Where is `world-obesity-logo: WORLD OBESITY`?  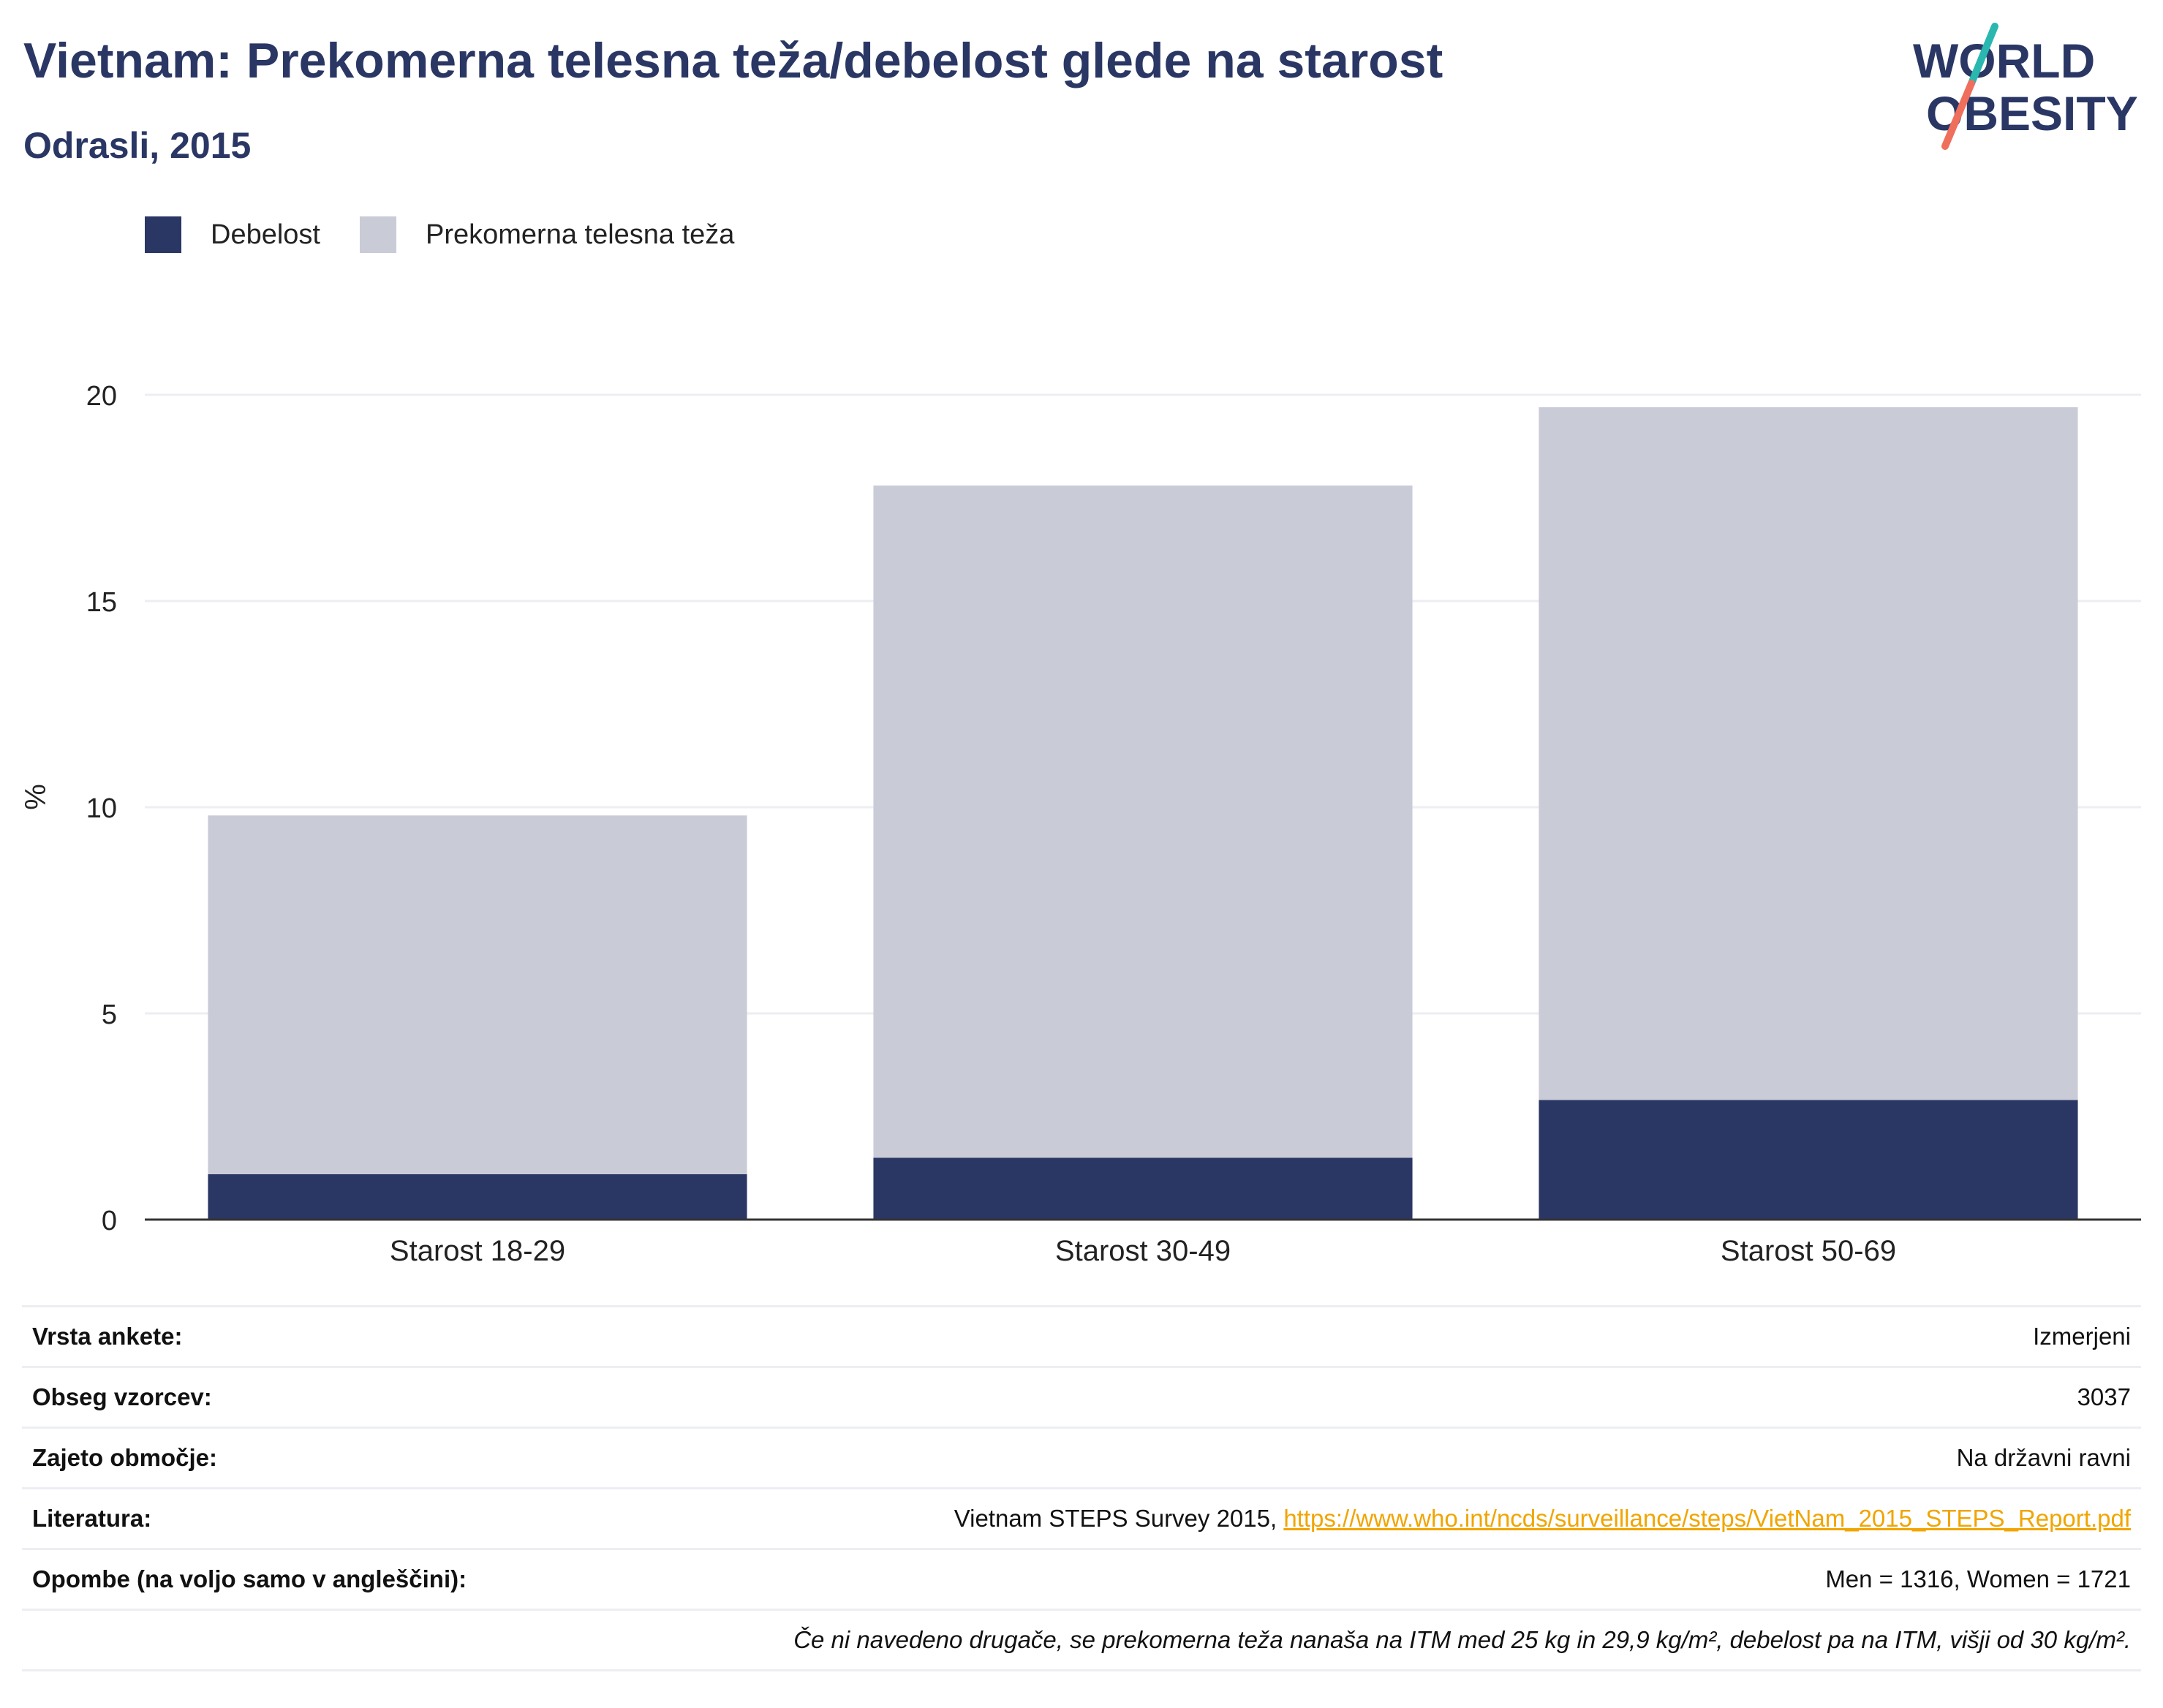 world-obesity-logo: WORLD OBESITY is located at coordinates (2026, 86).